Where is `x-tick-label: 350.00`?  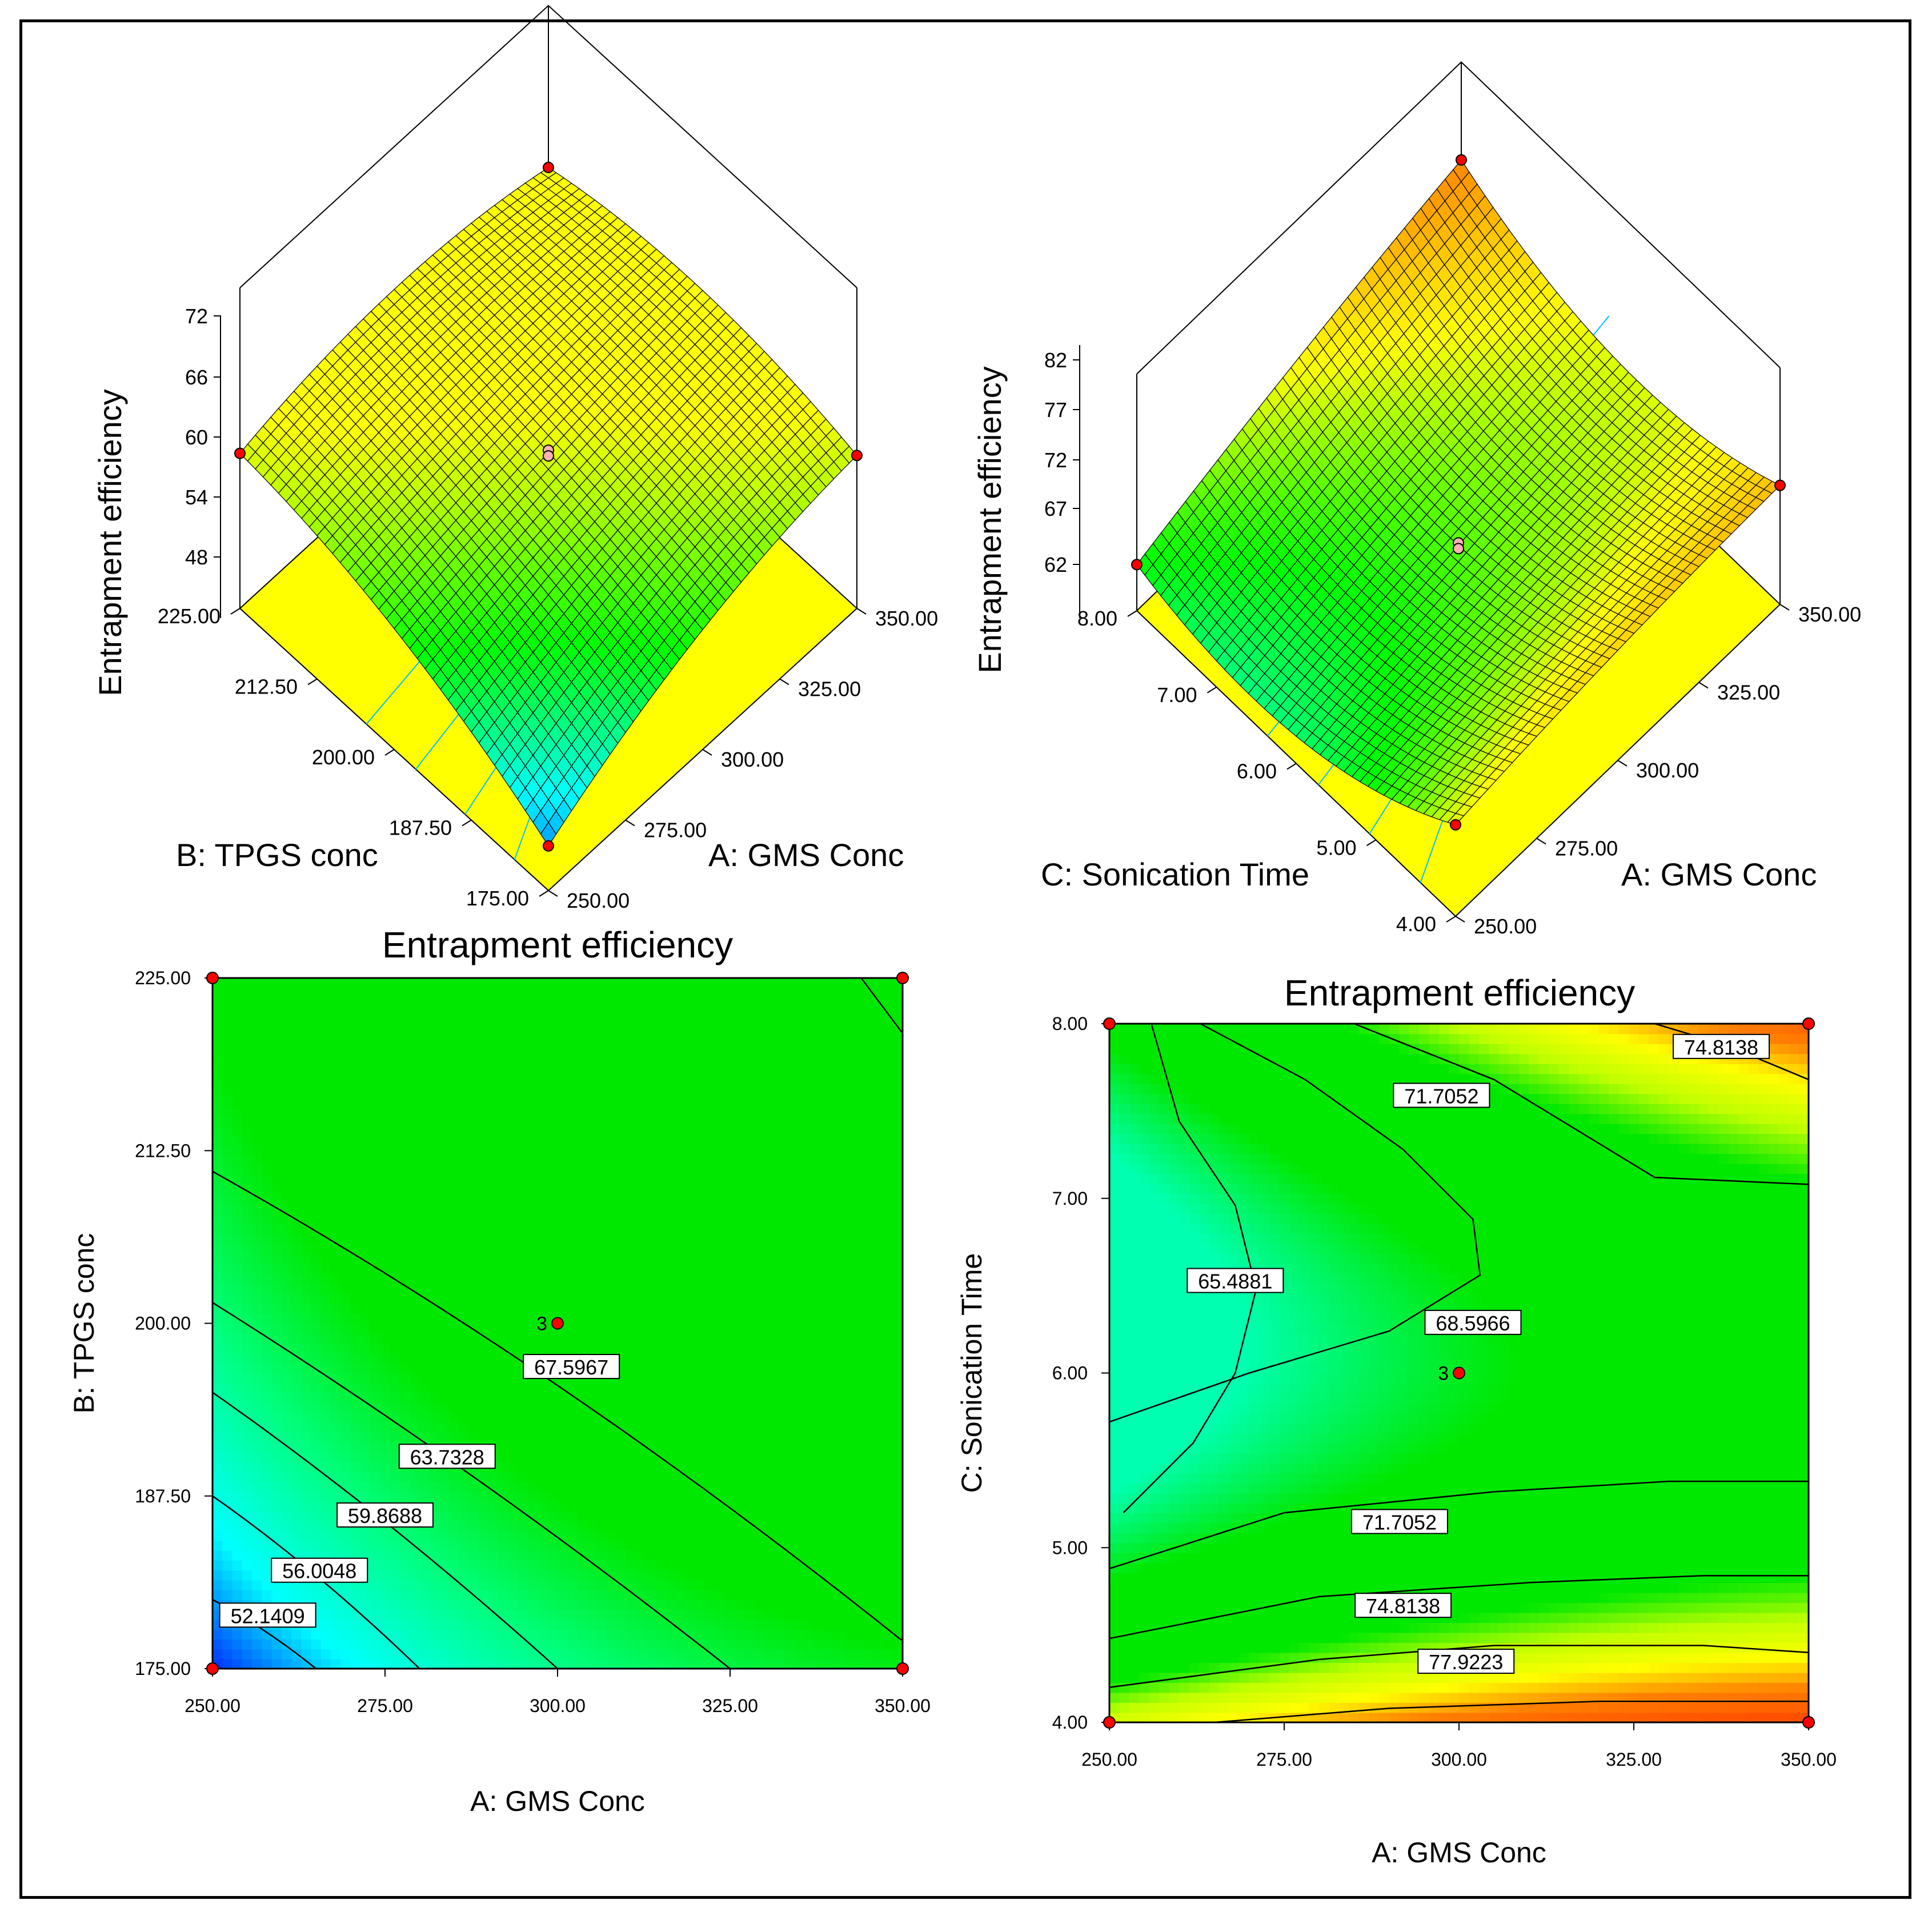
x-tick-label: 350.00 is located at coordinates (1829, 614).